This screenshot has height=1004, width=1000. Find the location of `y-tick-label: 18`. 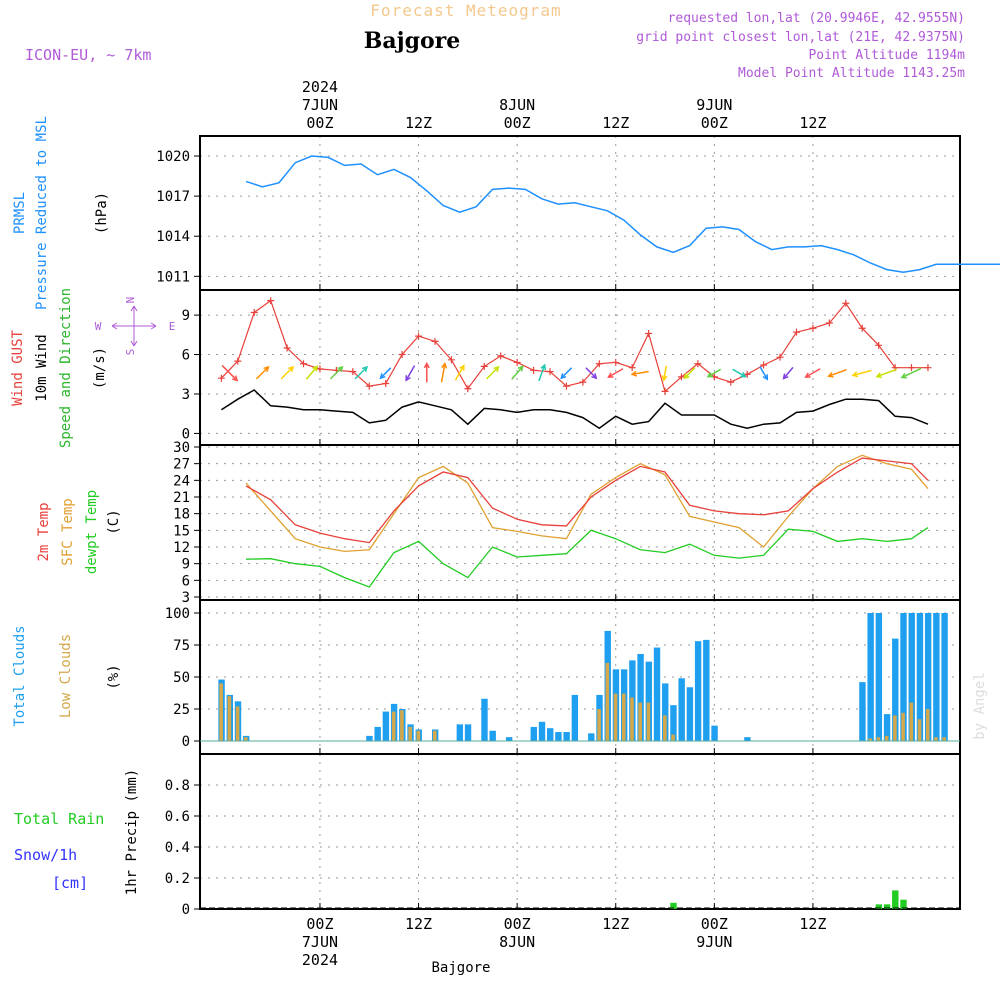

y-tick-label: 18 is located at coordinates (181, 515).